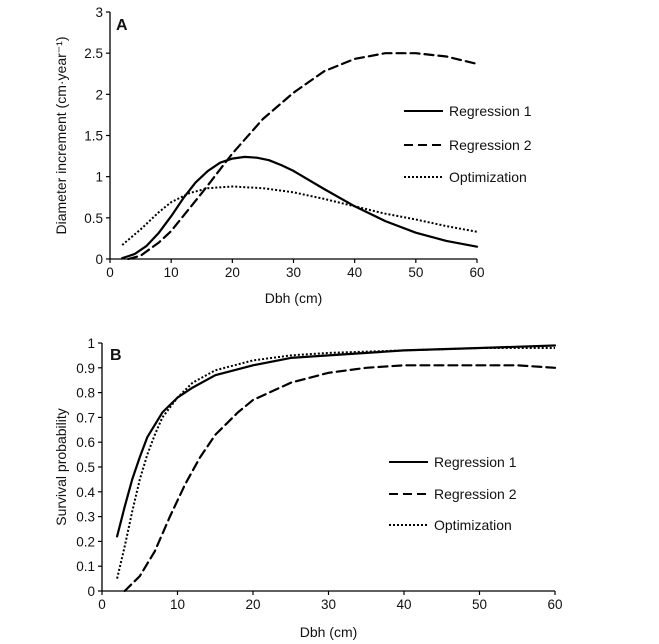 Image resolution: width=659 pixels, height=644 pixels. Describe the element at coordinates (122, 25) in the screenshot. I see `panel-label: A` at that location.